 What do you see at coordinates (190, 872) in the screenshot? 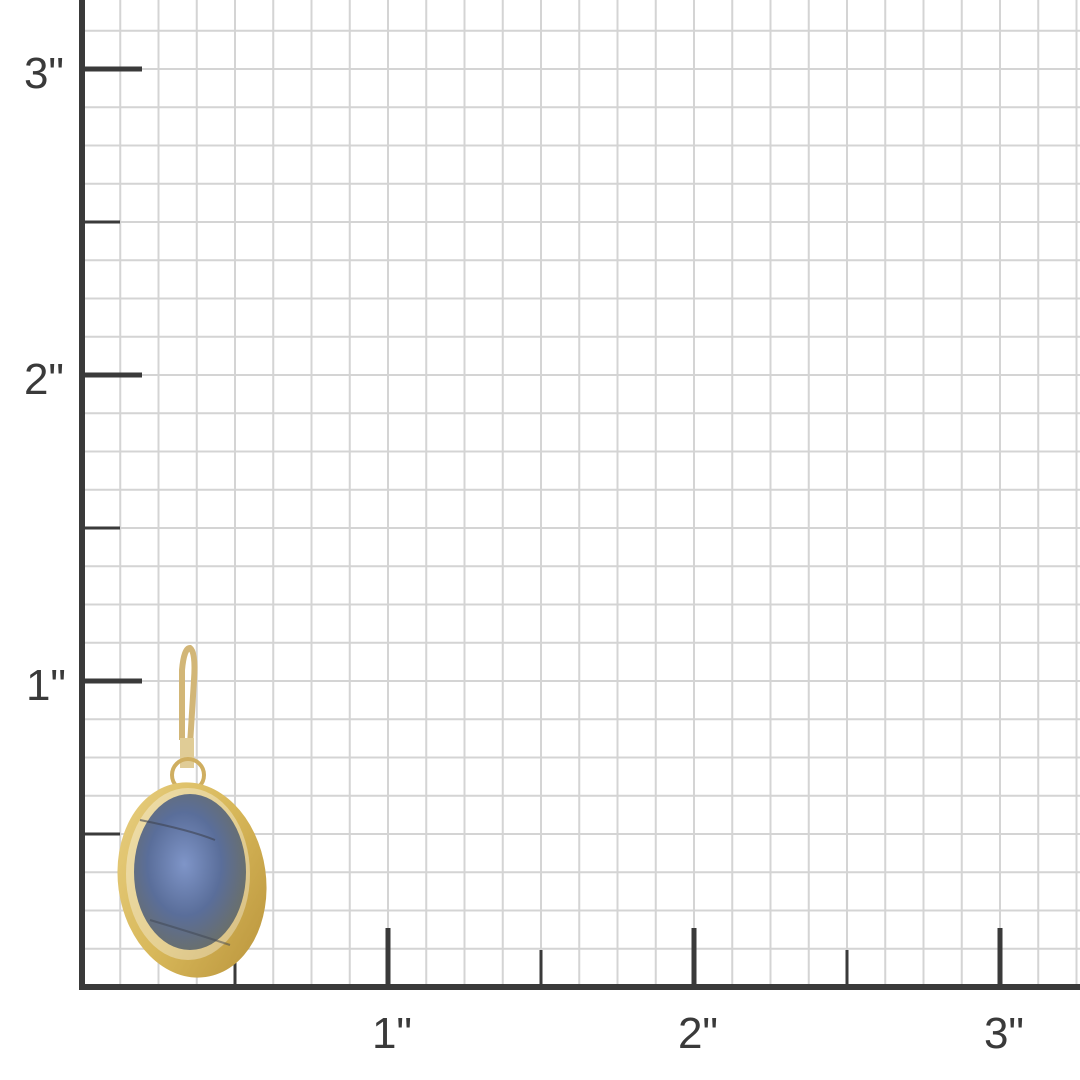
I see `labradorite-stone` at bounding box center [190, 872].